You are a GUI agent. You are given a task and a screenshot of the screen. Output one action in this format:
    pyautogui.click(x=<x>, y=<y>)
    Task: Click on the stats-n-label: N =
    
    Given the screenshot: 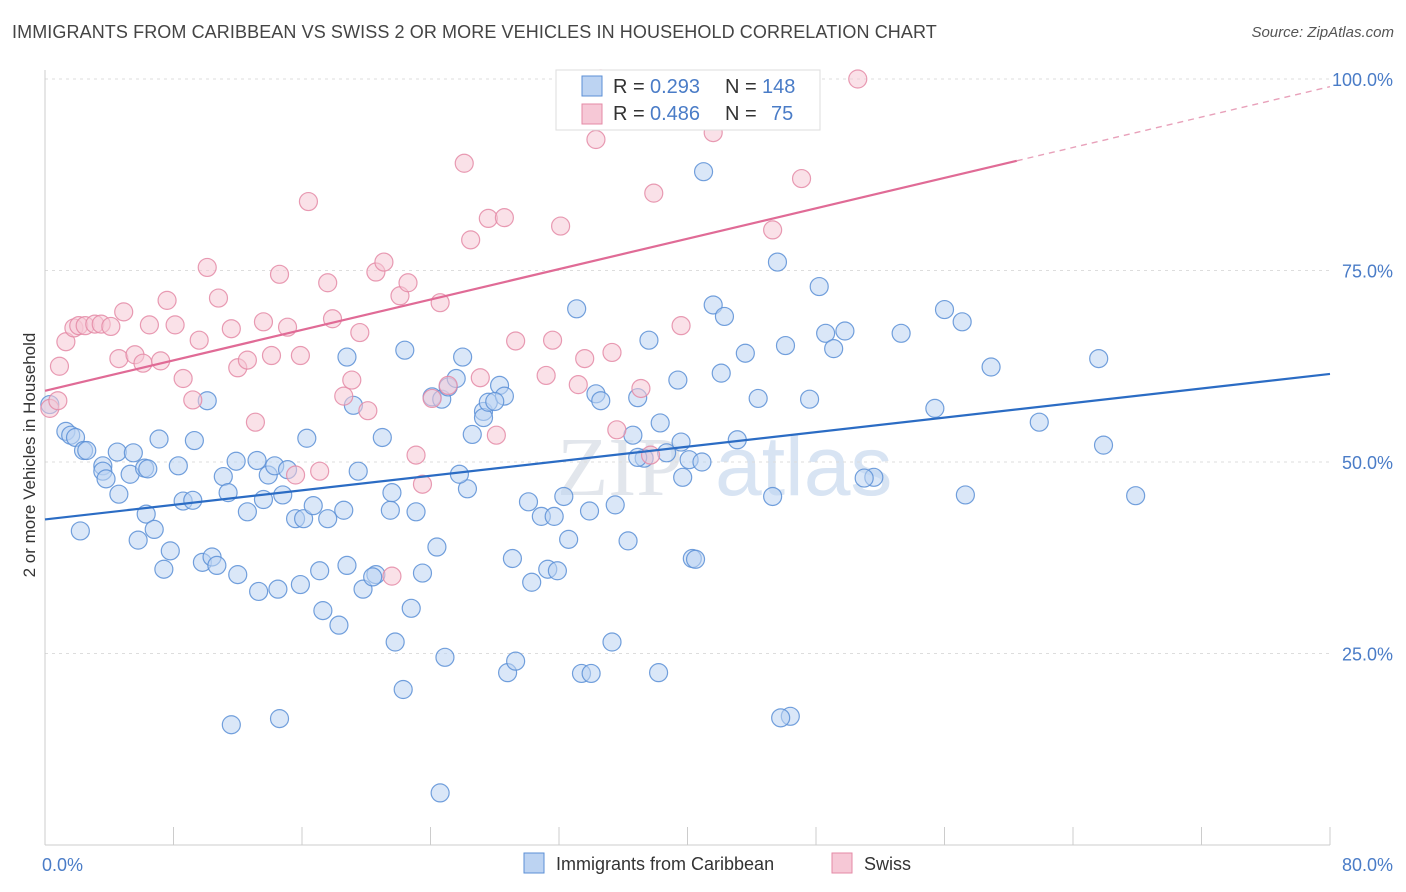 What is the action you would take?
    pyautogui.click(x=741, y=87)
    